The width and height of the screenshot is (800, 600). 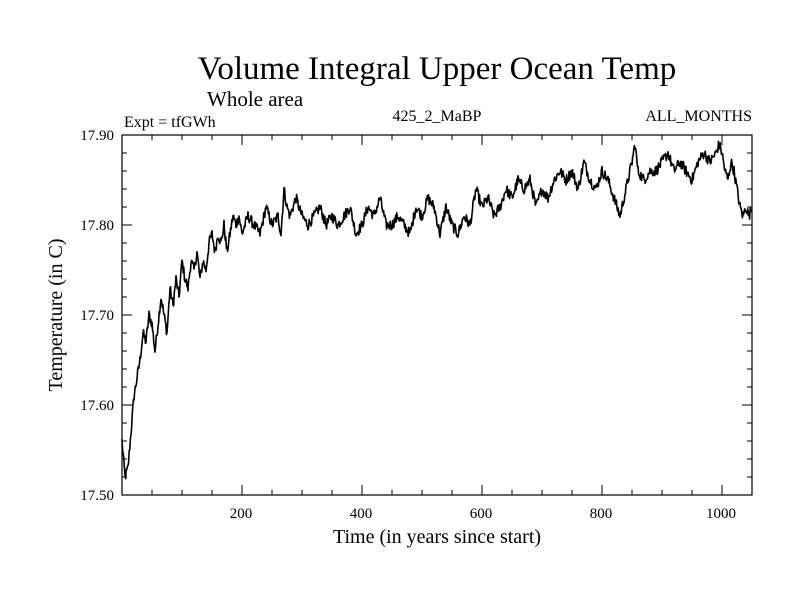 I want to click on run-label: 425_2_MaBP, so click(x=437, y=116).